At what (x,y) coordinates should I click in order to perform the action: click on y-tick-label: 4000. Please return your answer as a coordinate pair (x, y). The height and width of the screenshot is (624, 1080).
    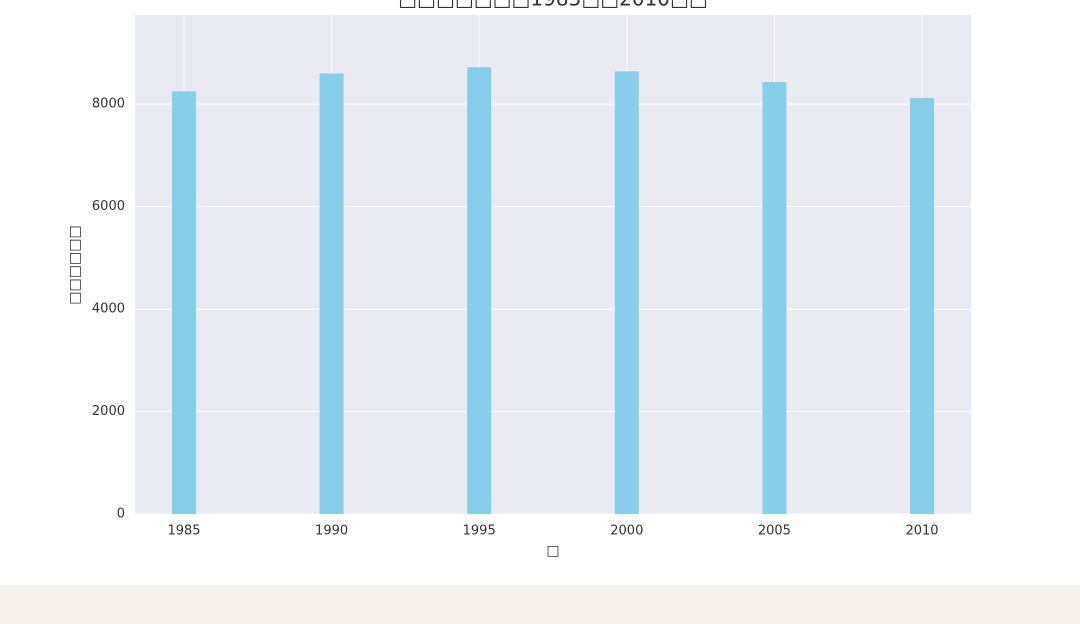
    Looking at the image, I should click on (108, 309).